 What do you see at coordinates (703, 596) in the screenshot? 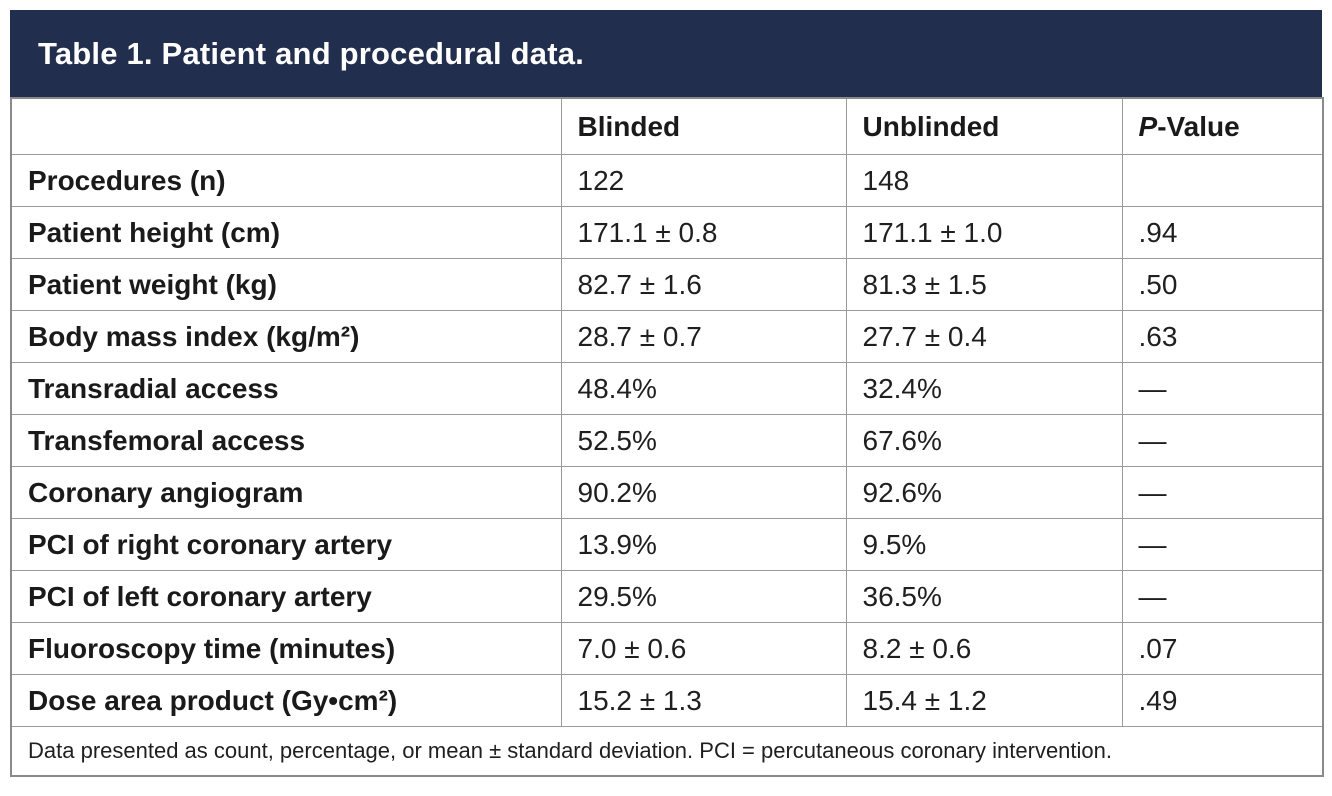
I see `cell-blinded: 29.5%` at bounding box center [703, 596].